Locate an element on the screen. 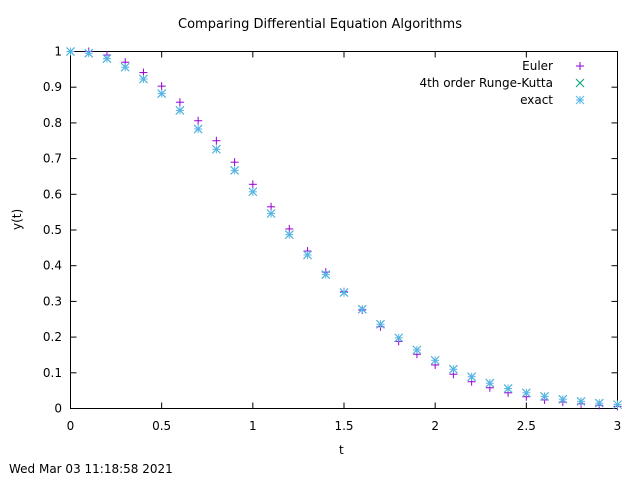 The image size is (640, 480). y-tick-label: 0.8 is located at coordinates (52, 123).